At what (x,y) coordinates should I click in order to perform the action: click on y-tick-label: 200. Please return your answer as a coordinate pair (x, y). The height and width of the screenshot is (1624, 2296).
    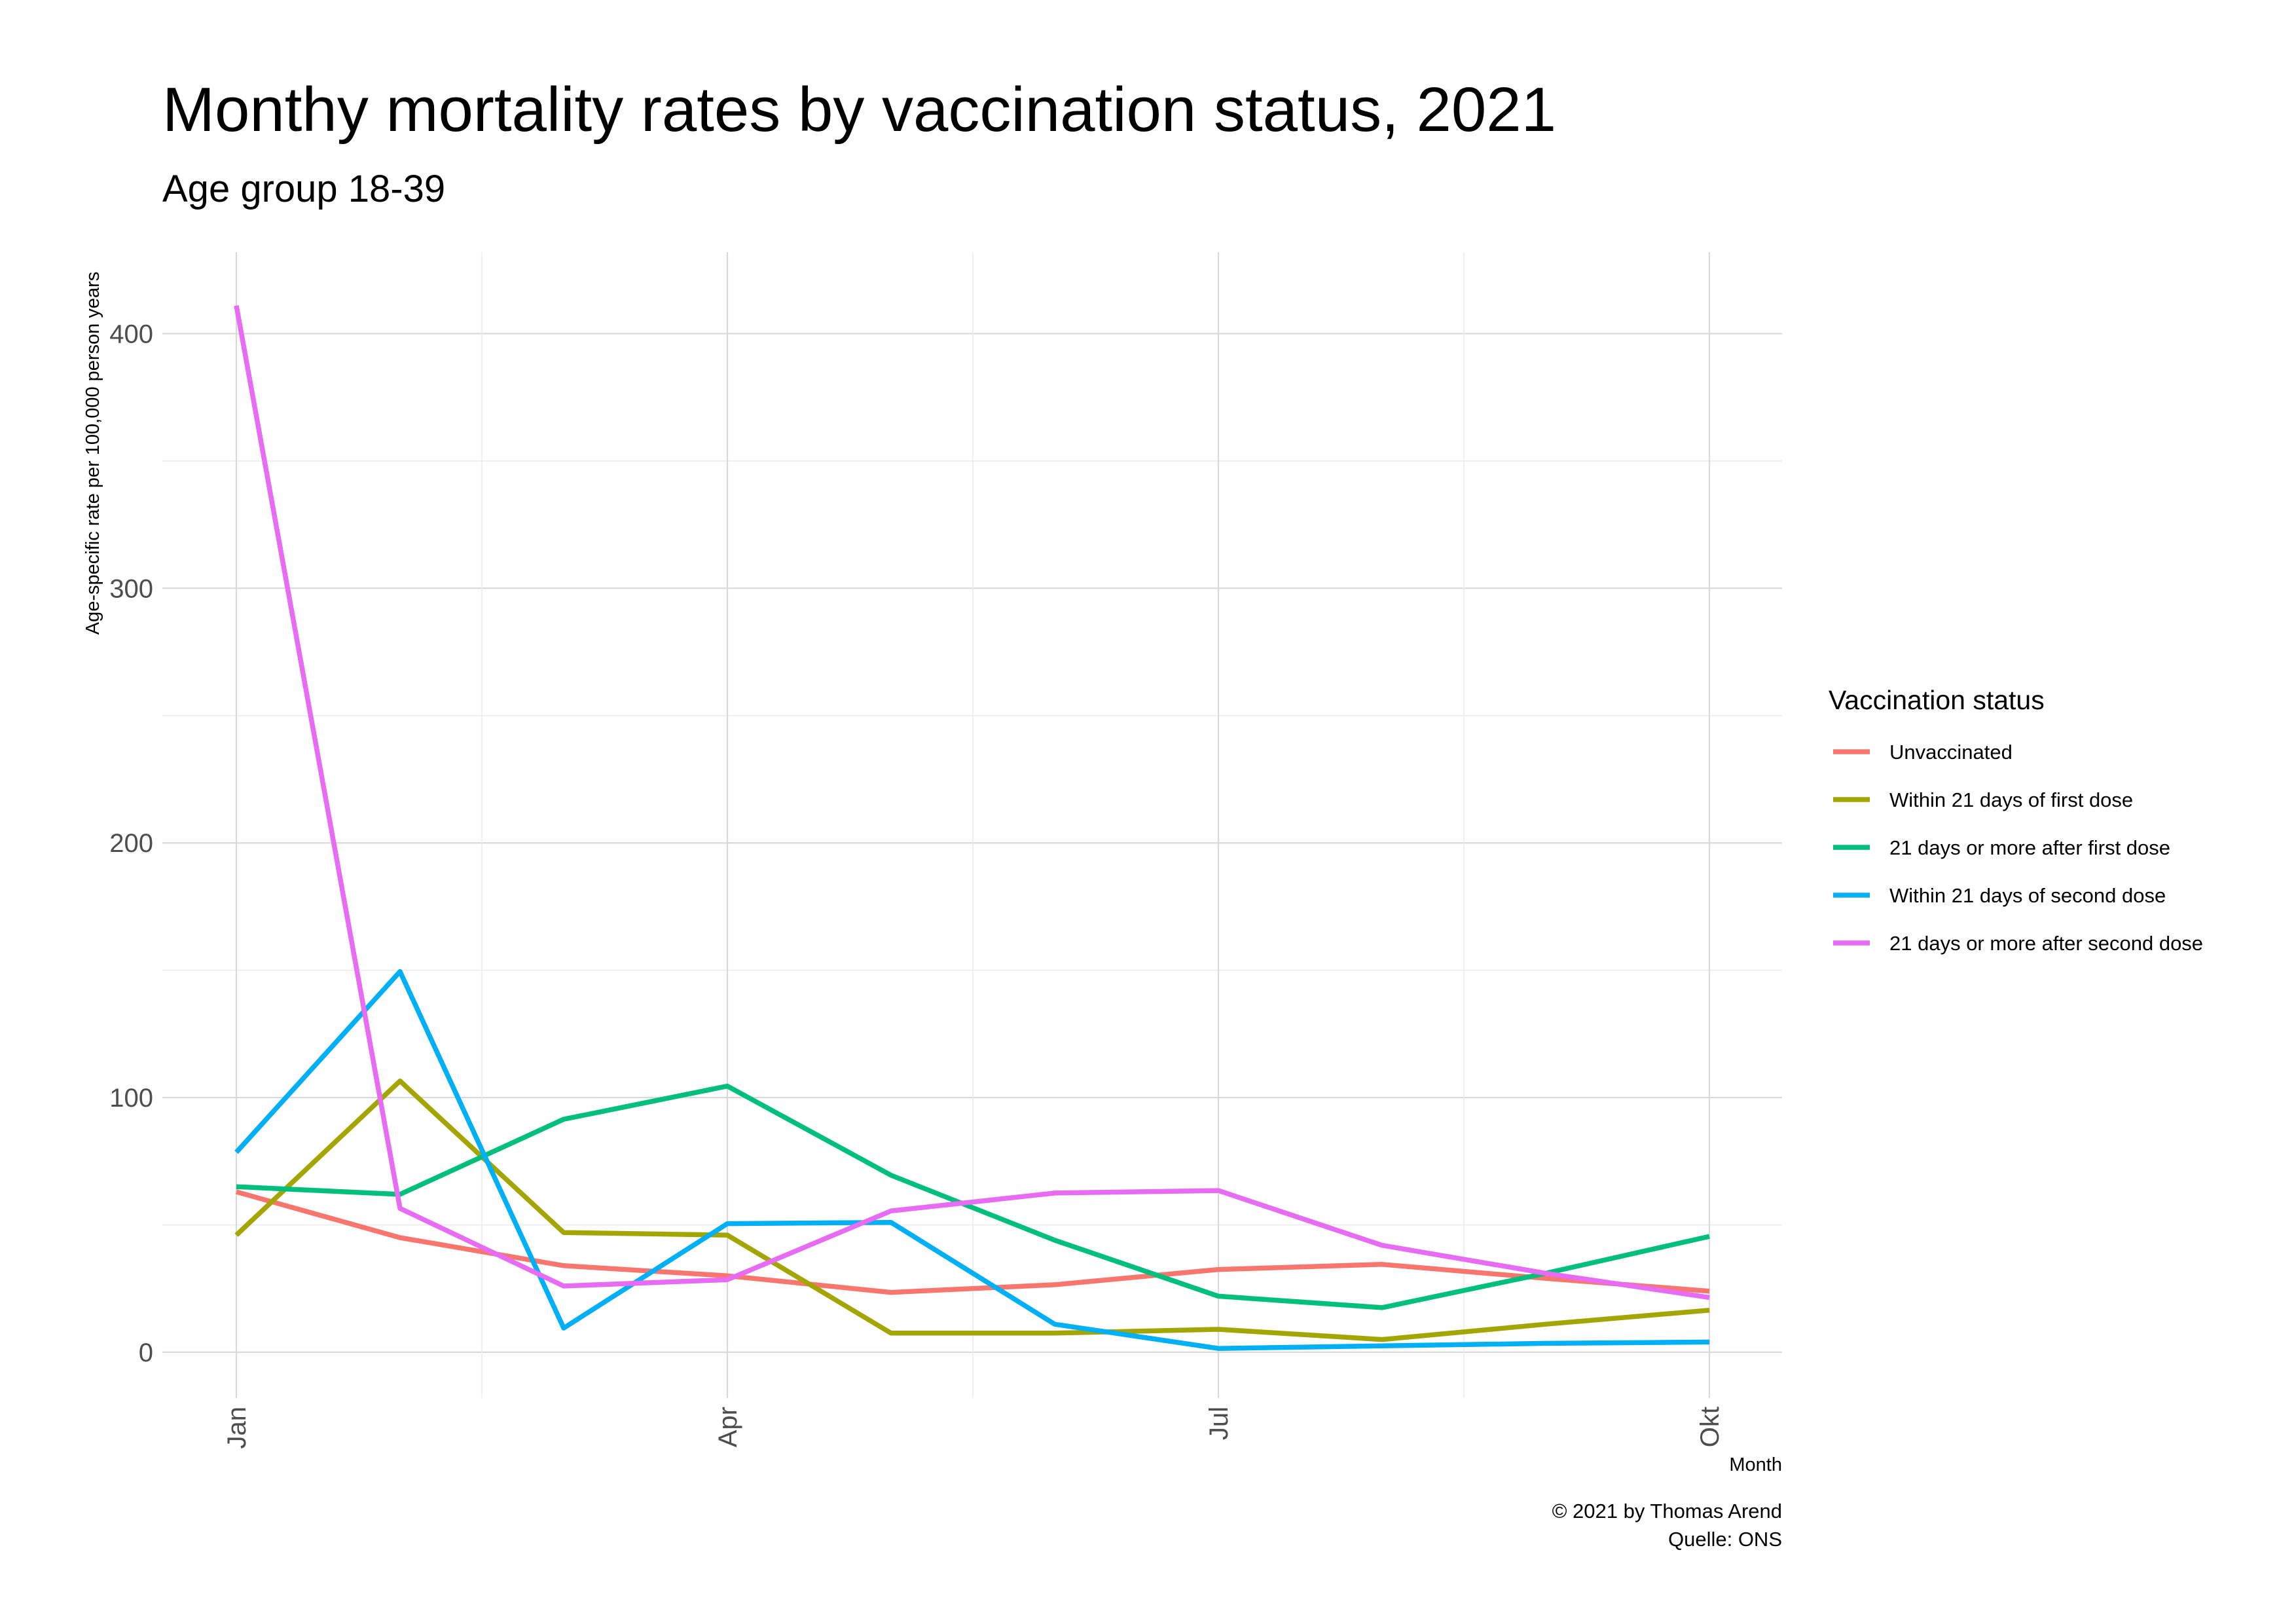
    Looking at the image, I should click on (131, 843).